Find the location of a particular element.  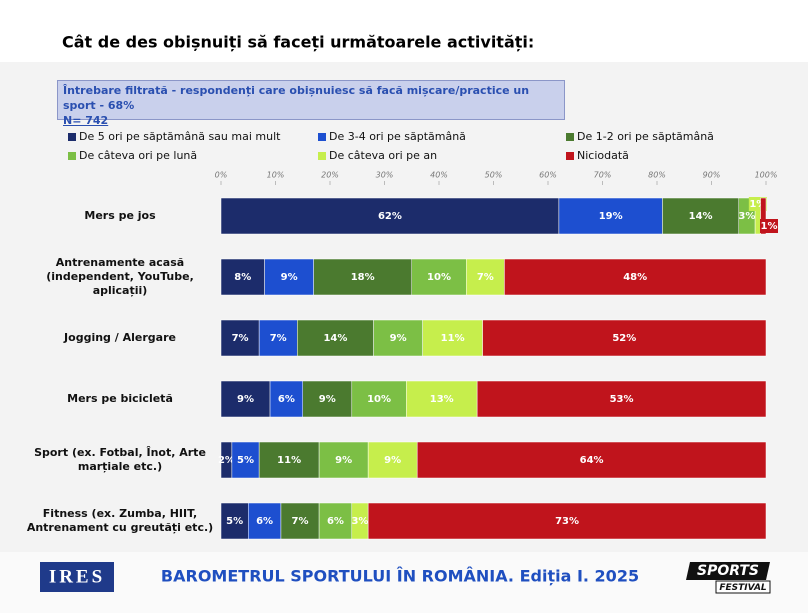

x-tick-label: 50% is located at coordinates (494, 175).